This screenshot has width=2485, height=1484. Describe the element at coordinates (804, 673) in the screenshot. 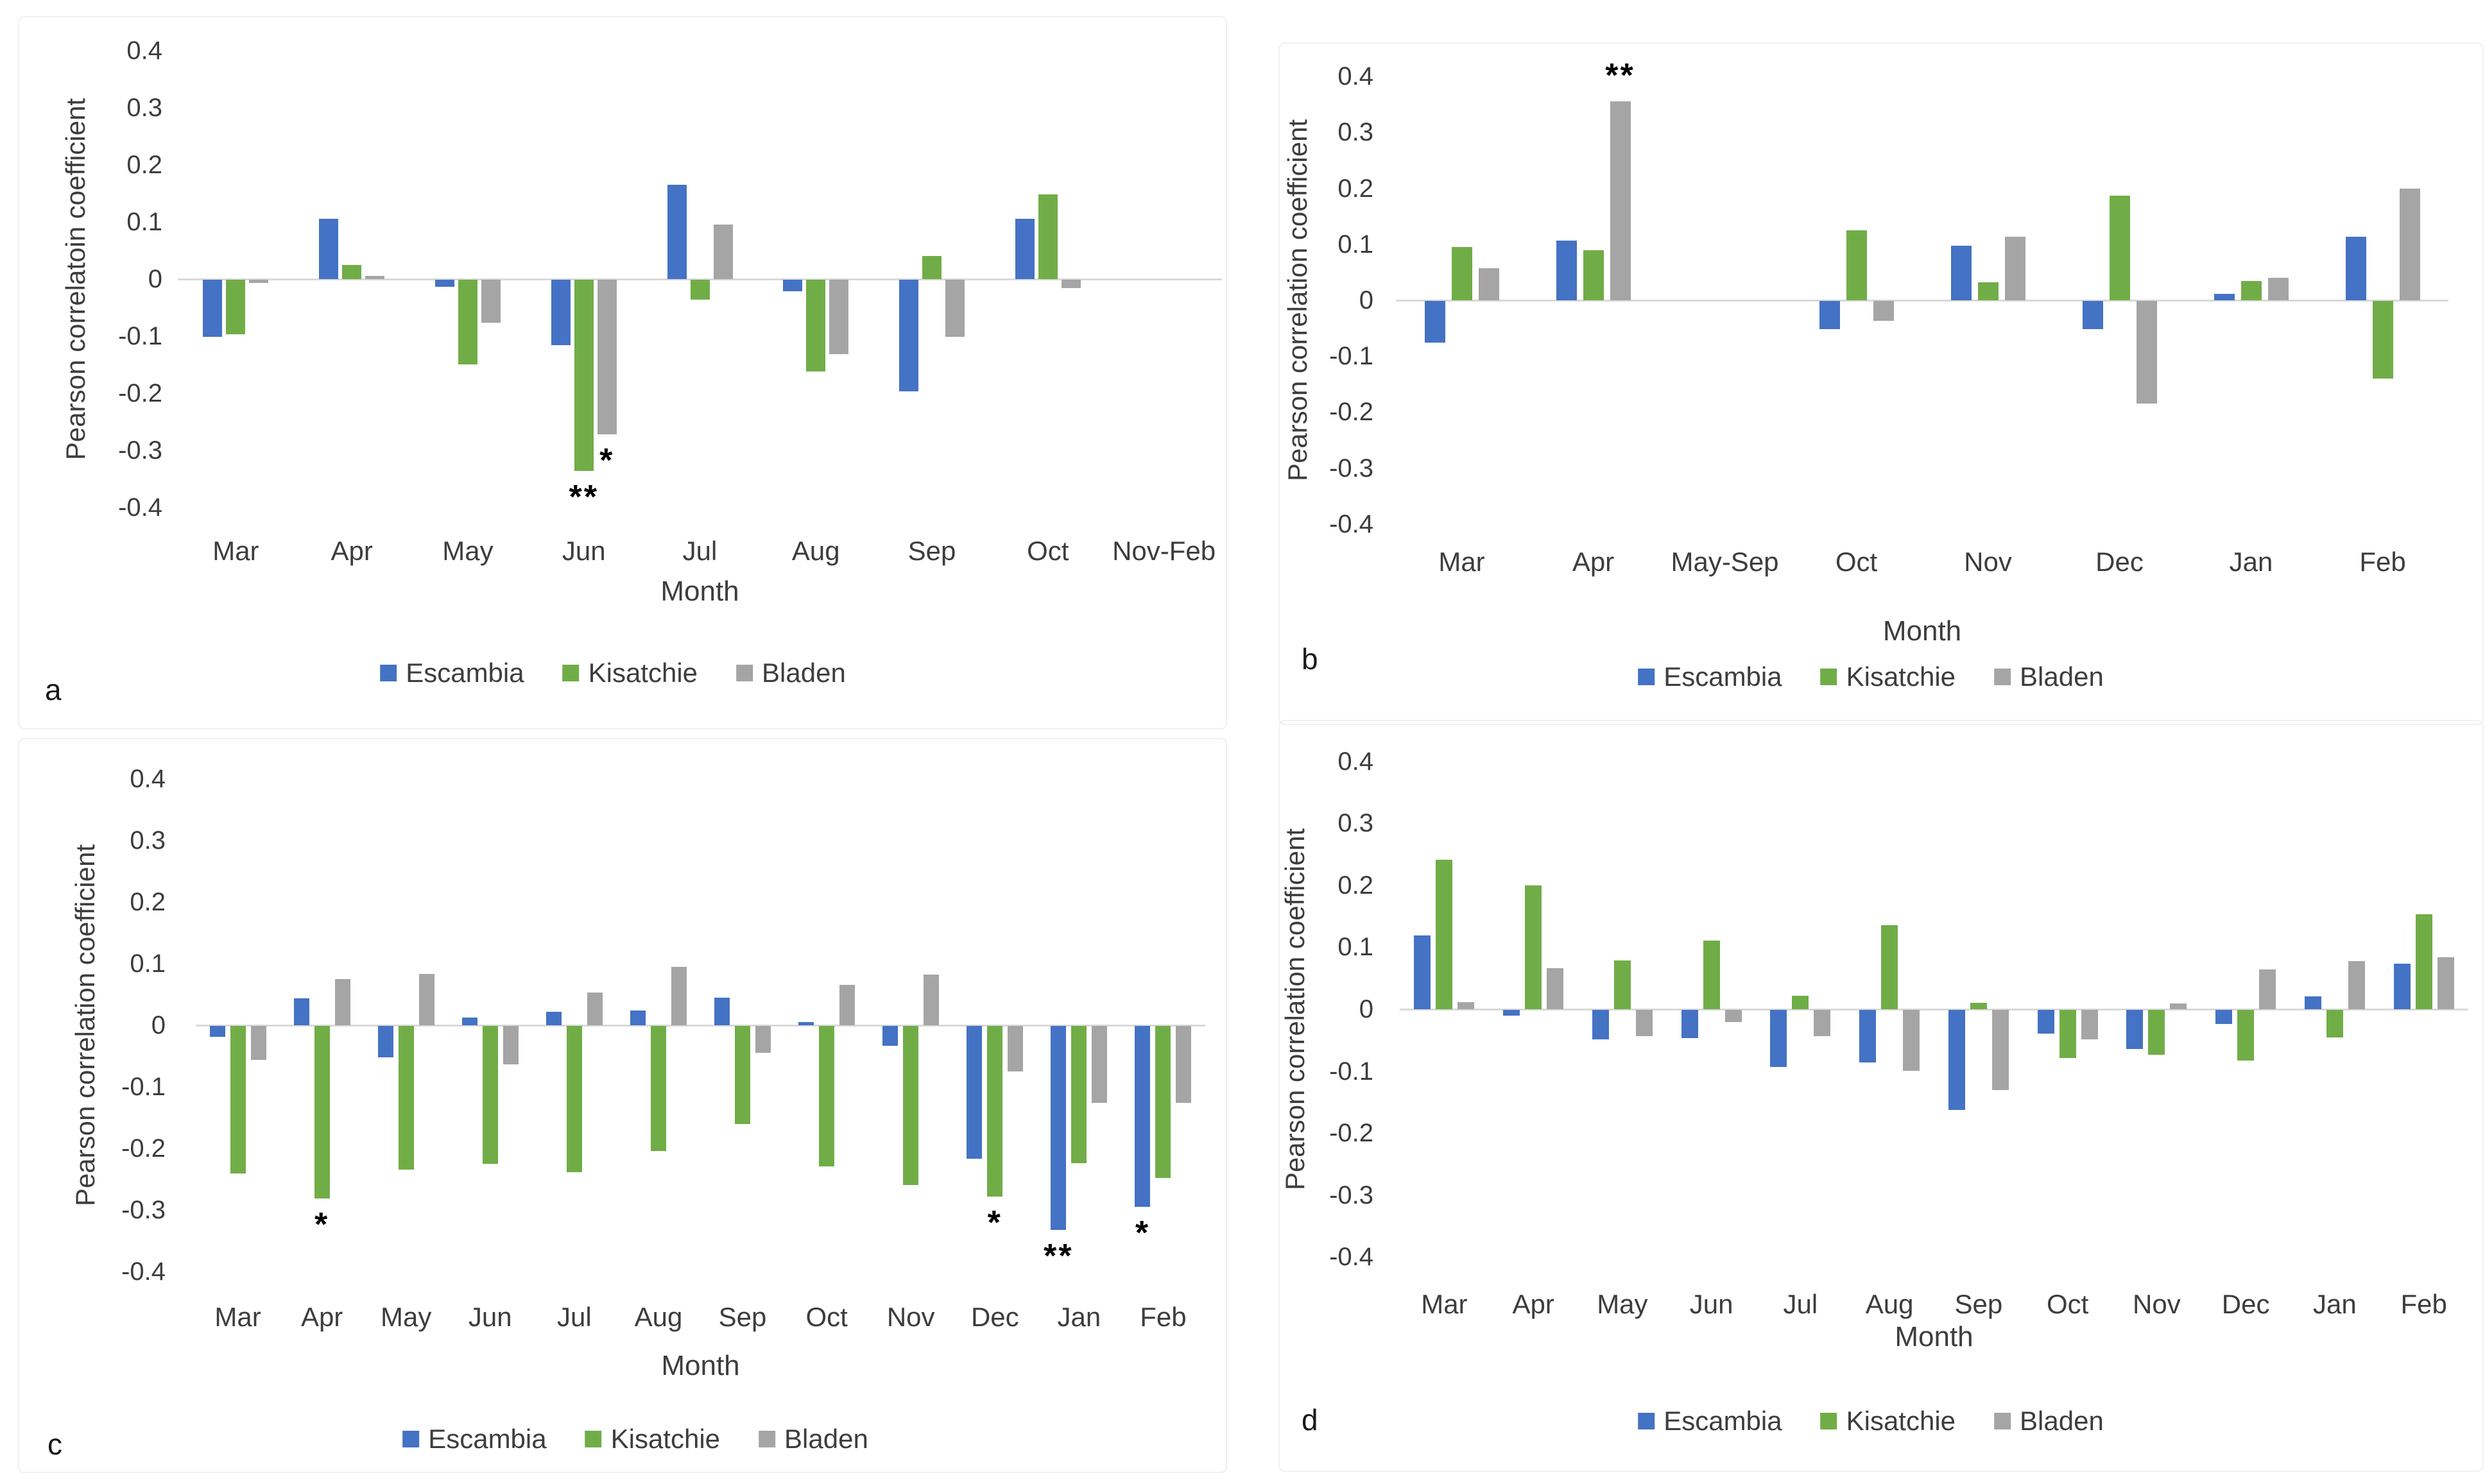

I see `legend-label: Bladen` at that location.